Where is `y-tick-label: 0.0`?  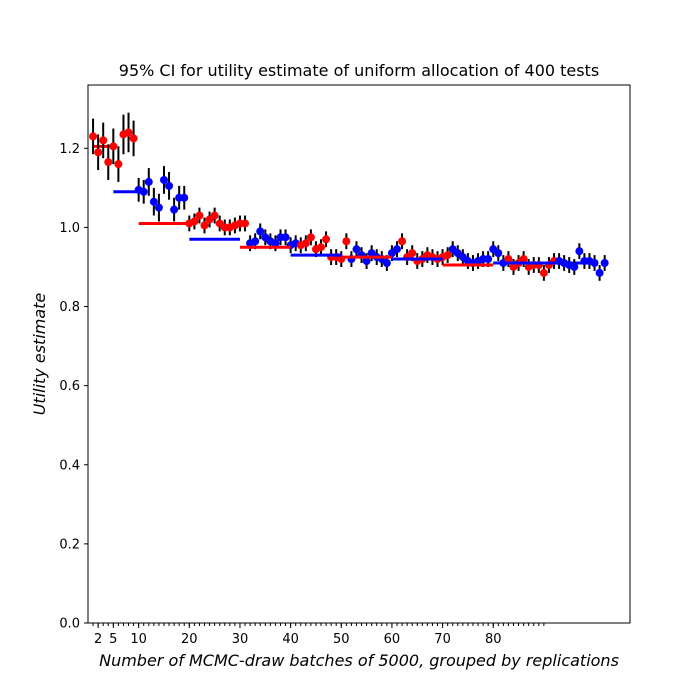 y-tick-label: 0.0 is located at coordinates (69, 624).